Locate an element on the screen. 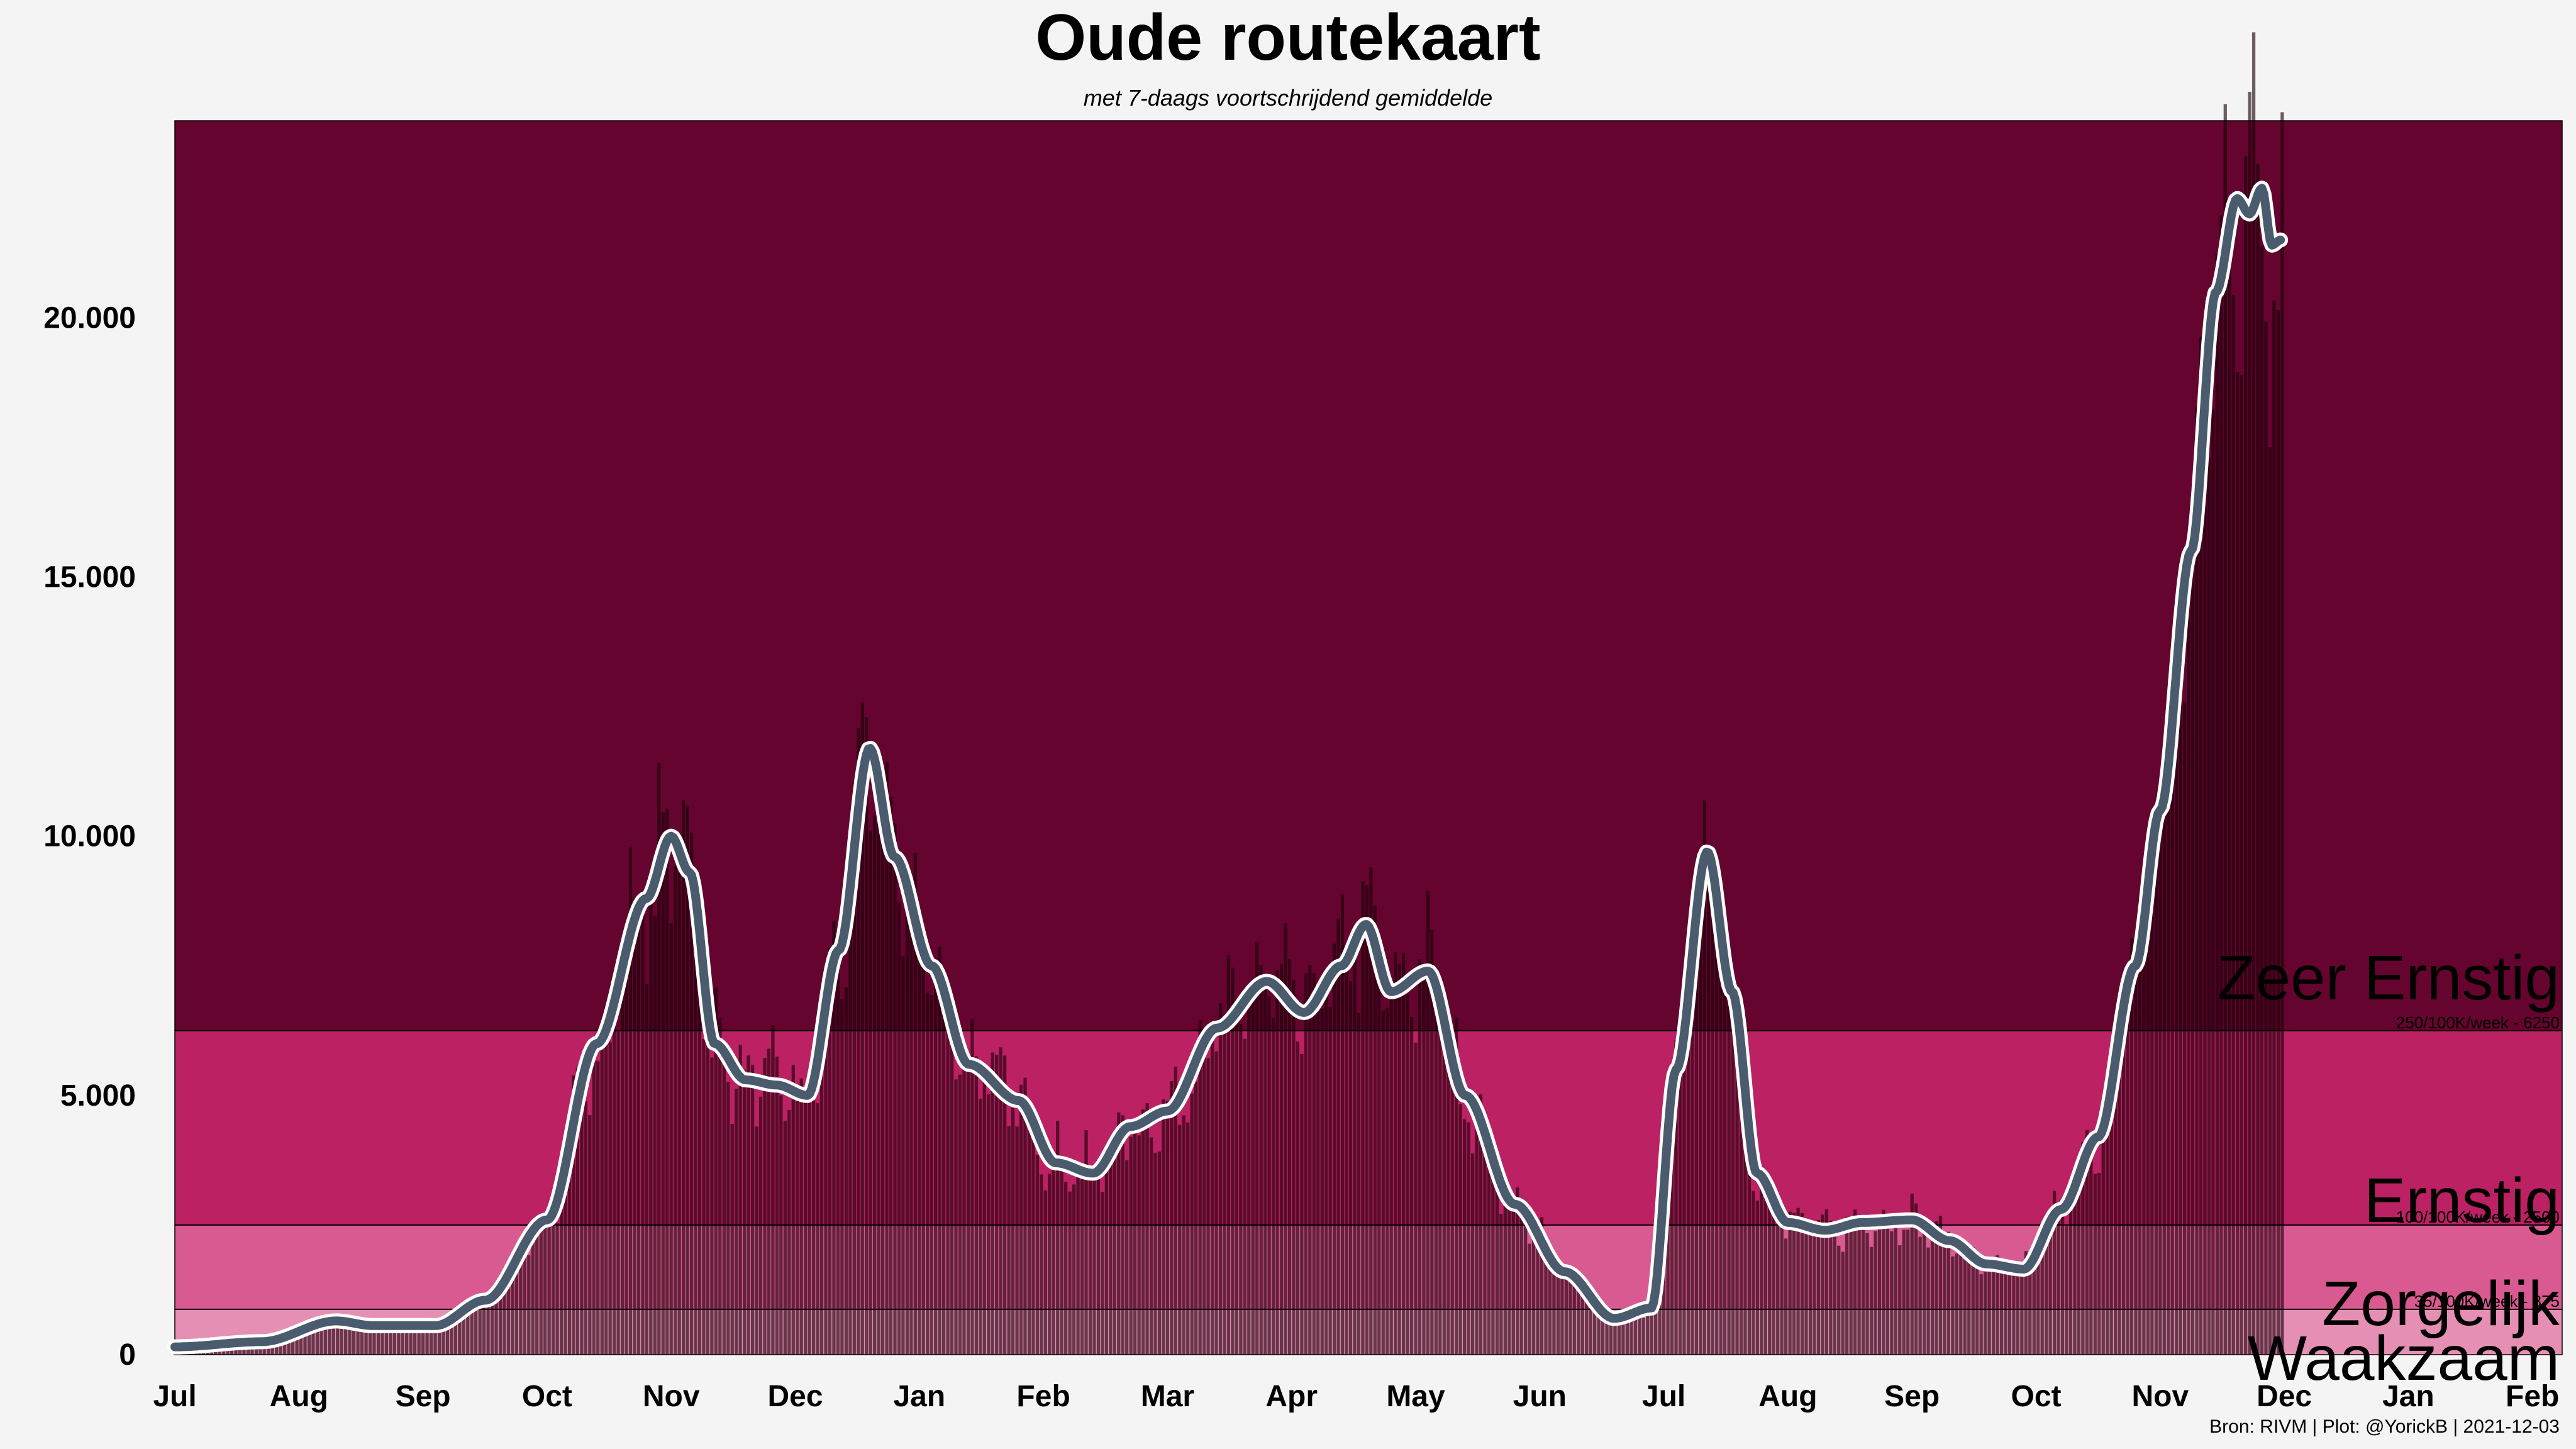  x-tick-label: Jun is located at coordinates (1540, 1396).